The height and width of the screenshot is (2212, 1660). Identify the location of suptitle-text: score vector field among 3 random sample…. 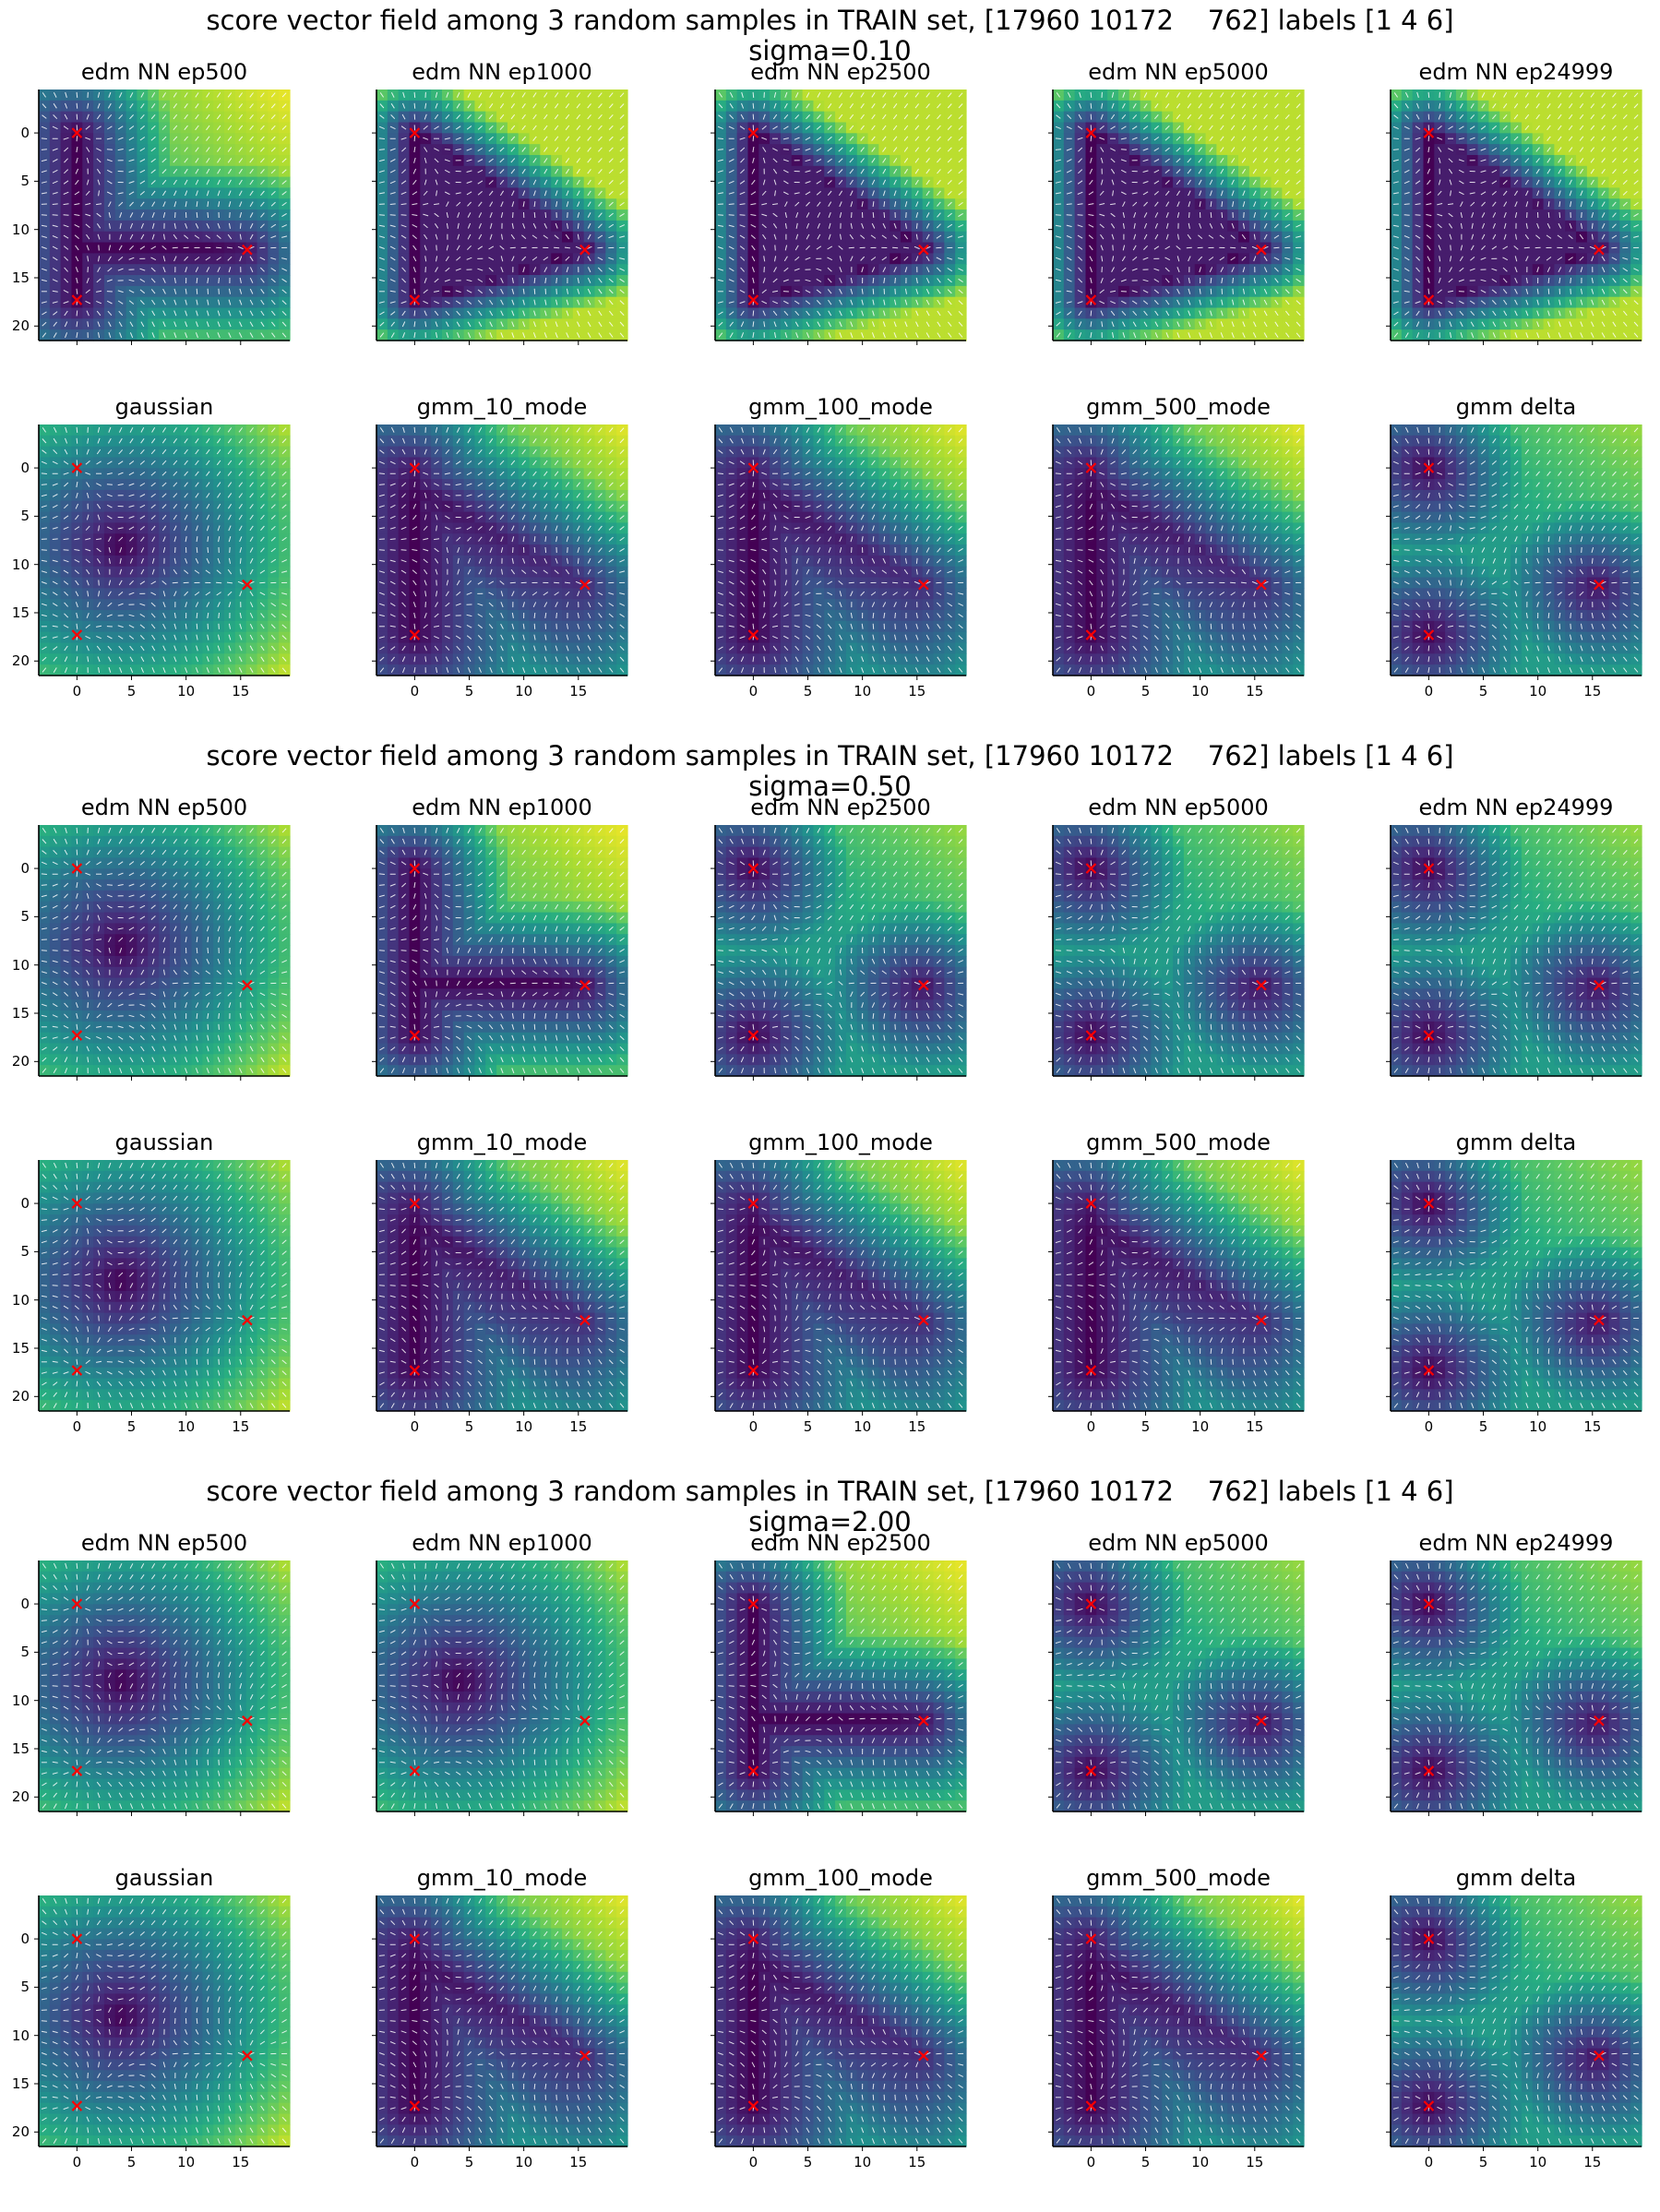
(829, 20).